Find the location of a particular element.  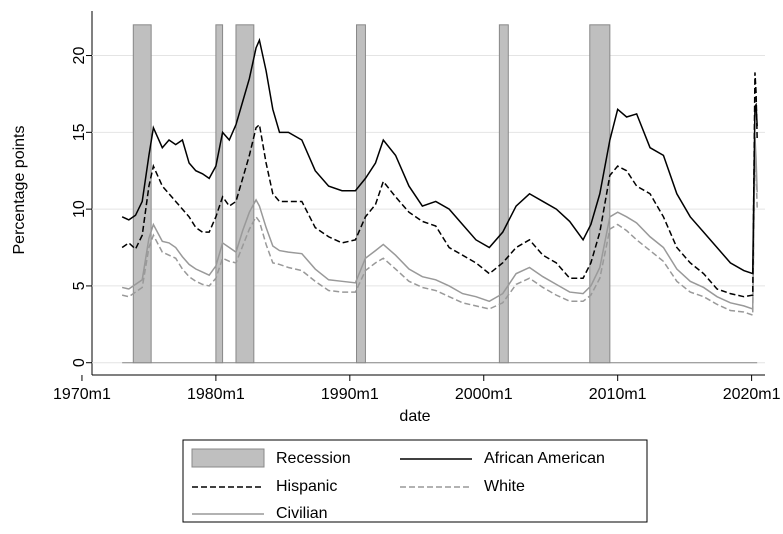

x-tick-label: 1990m1 is located at coordinates (350, 394).